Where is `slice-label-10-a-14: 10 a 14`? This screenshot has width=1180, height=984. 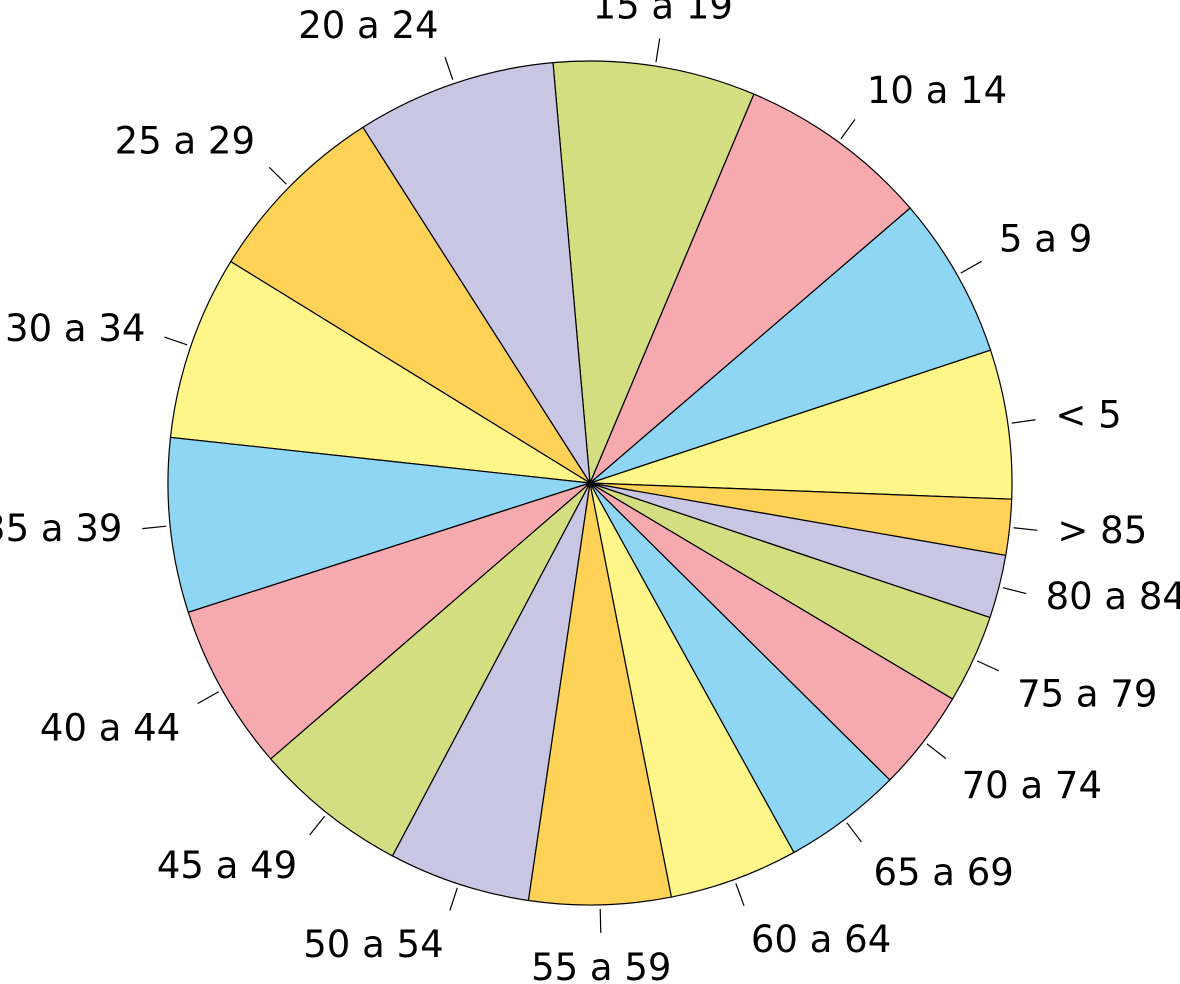 slice-label-10-a-14: 10 a 14 is located at coordinates (937, 90).